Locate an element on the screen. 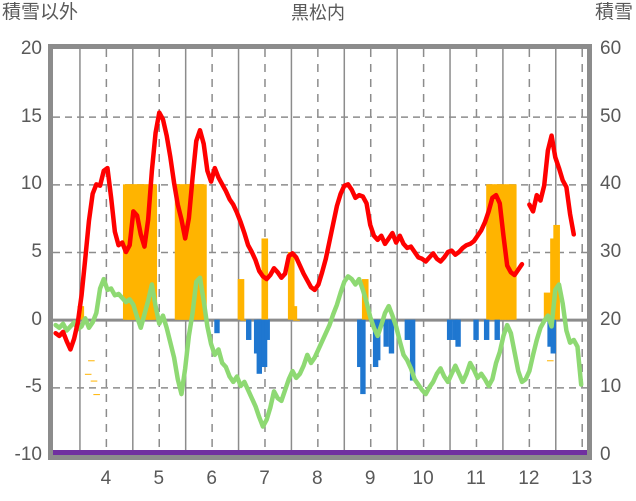  bottom-tick-6: 6 is located at coordinates (211, 478).